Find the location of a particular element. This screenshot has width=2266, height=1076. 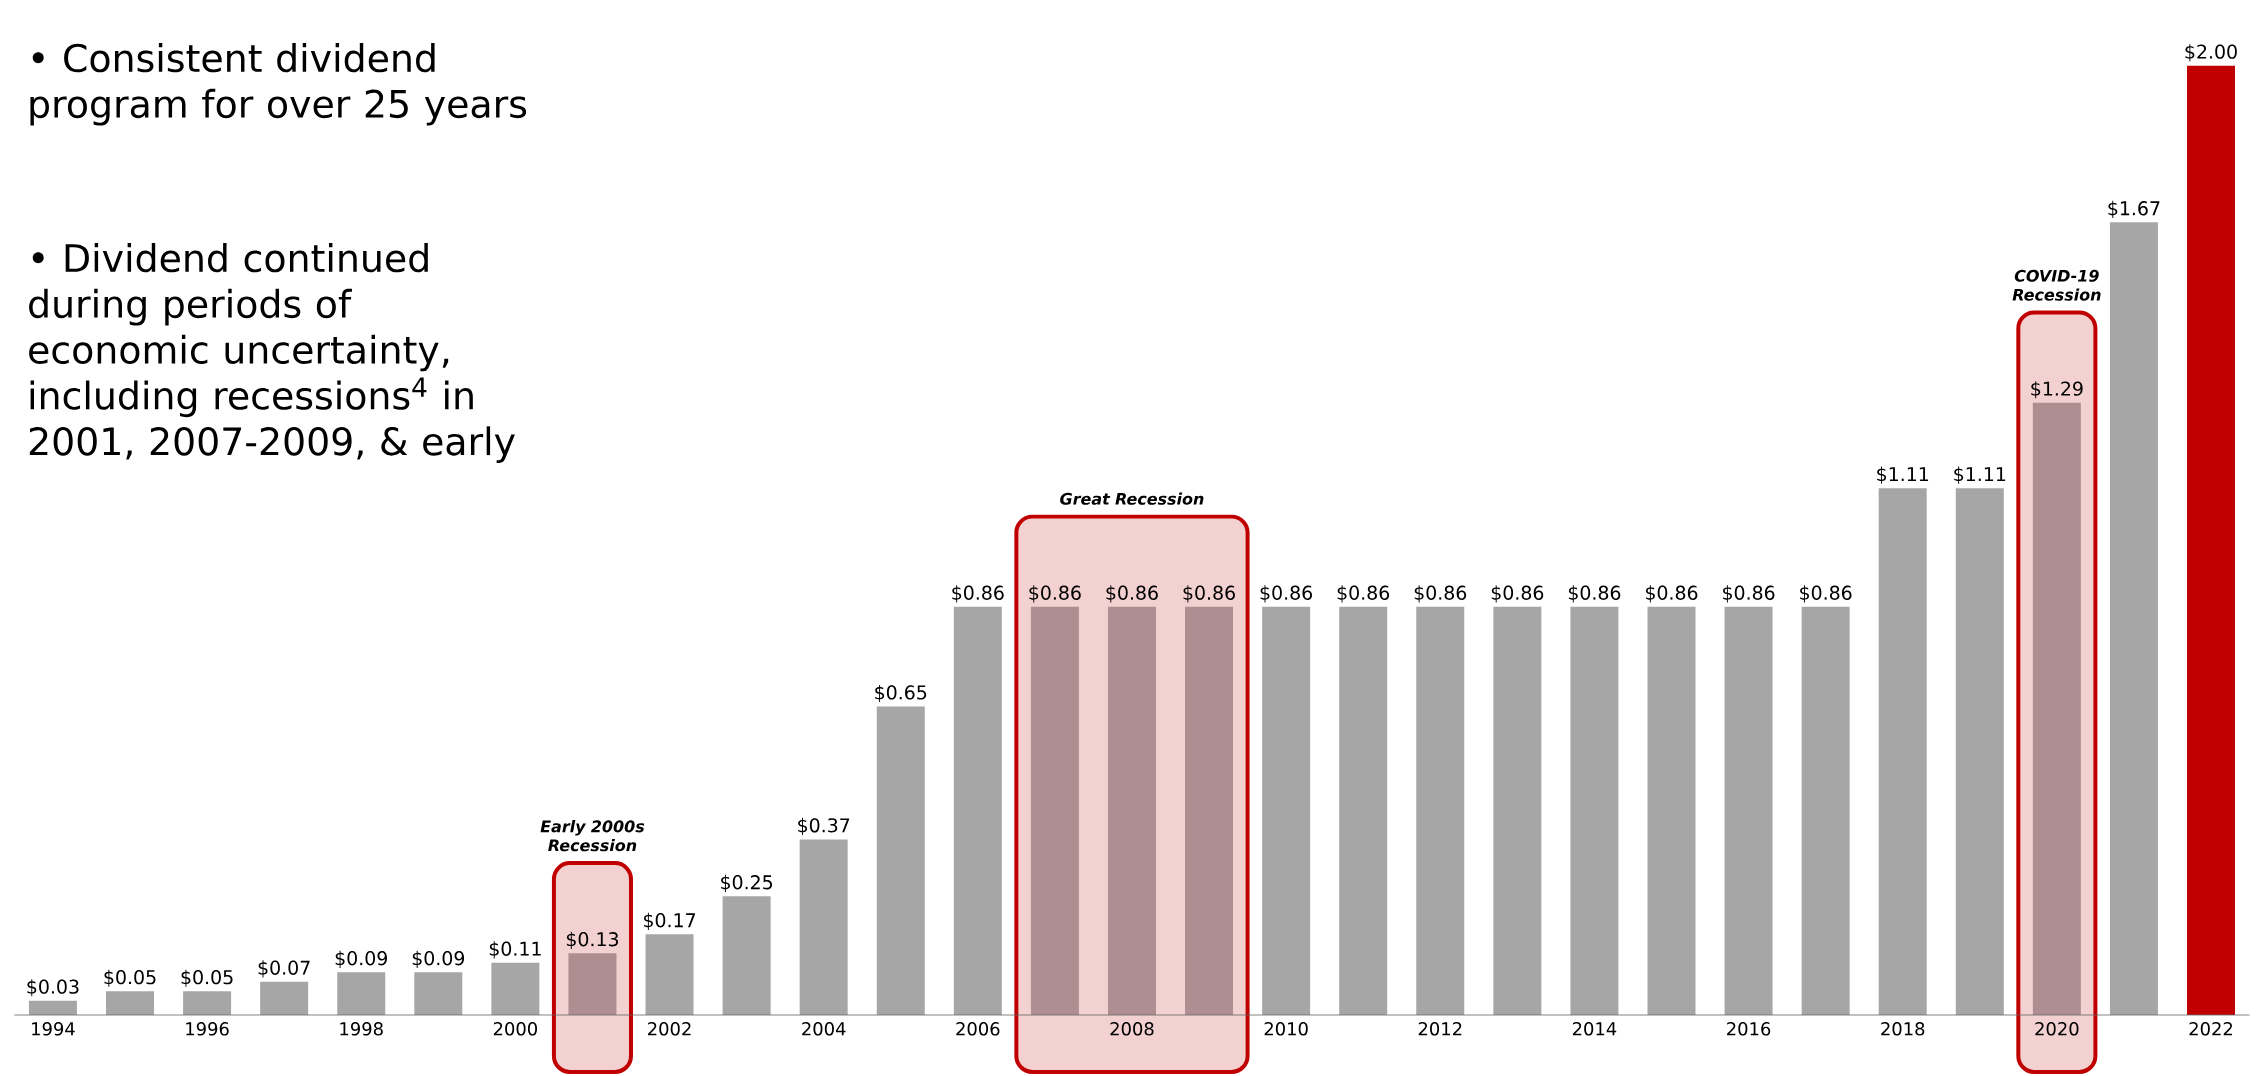

x-tick-label: 2004 is located at coordinates (824, 1029).